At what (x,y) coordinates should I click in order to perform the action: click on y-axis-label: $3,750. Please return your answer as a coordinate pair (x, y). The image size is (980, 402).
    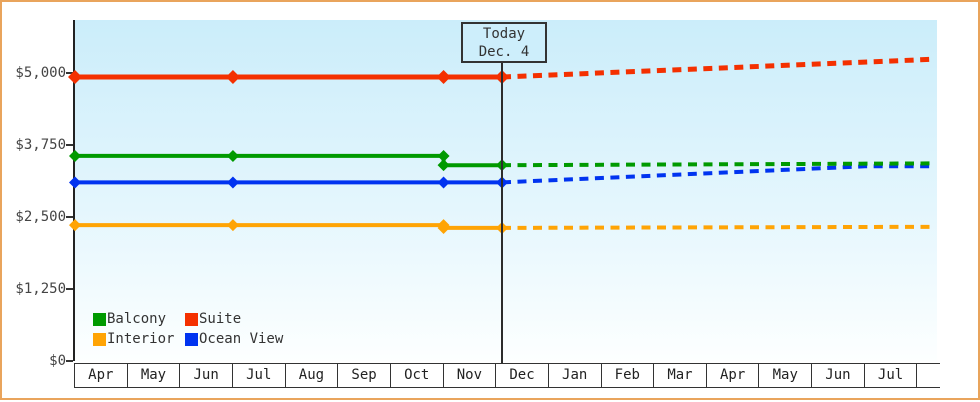
    Looking at the image, I should click on (40, 145).